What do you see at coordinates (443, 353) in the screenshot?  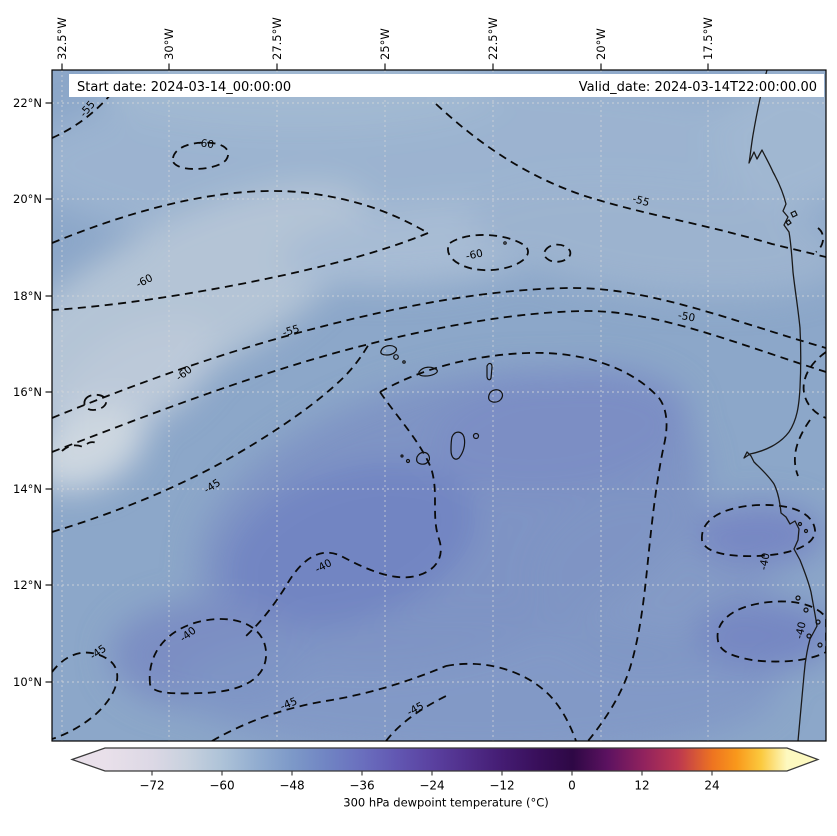 I see `cape-verde-islands` at bounding box center [443, 353].